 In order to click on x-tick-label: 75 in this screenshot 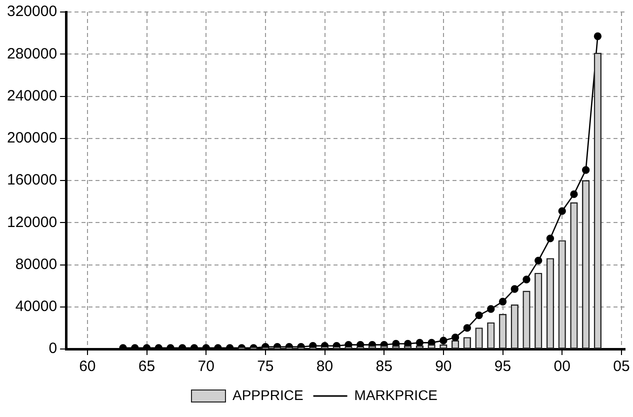, I will do `click(265, 367)`.